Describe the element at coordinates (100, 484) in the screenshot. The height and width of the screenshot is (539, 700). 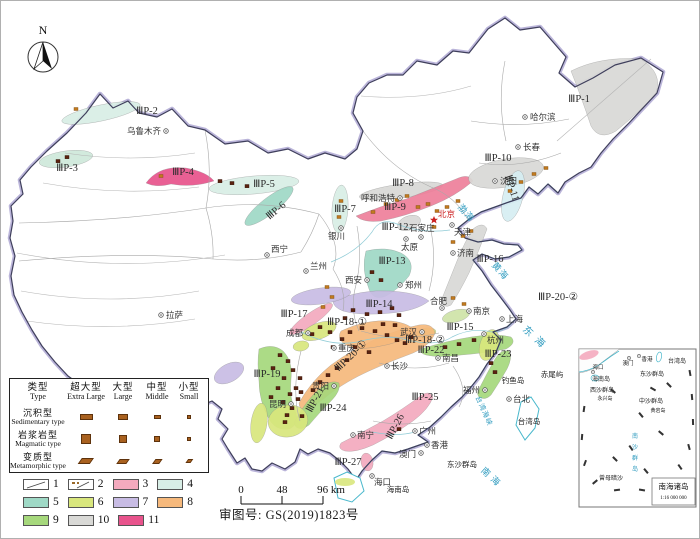
I see `legend-swatch-number: 2` at that location.